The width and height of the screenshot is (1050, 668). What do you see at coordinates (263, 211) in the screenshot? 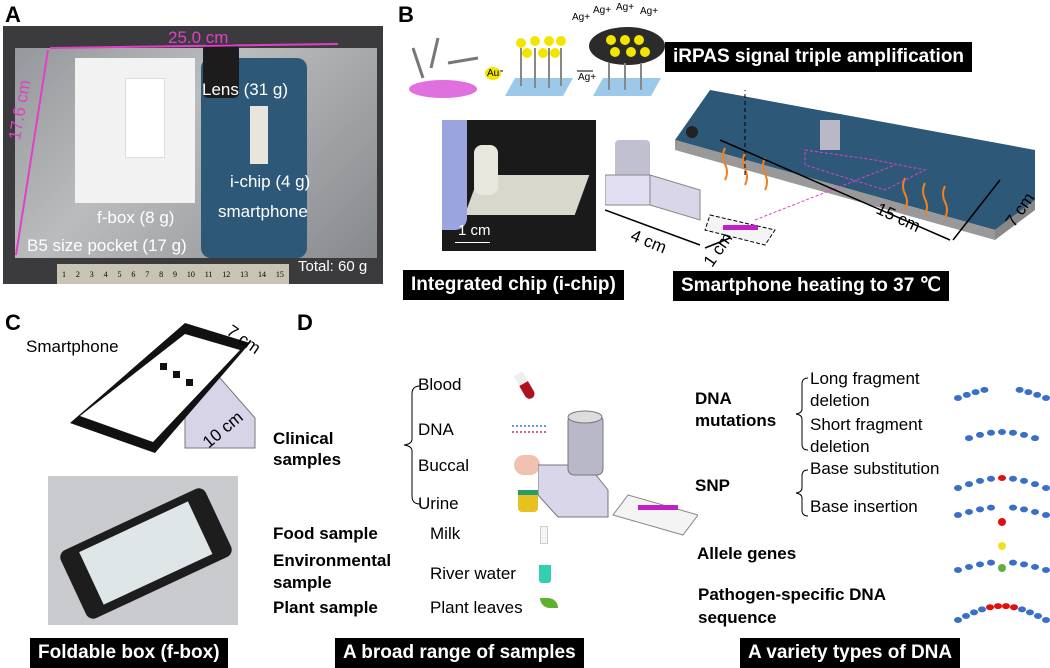
I see `smartphone-label: smartphone` at bounding box center [263, 211].